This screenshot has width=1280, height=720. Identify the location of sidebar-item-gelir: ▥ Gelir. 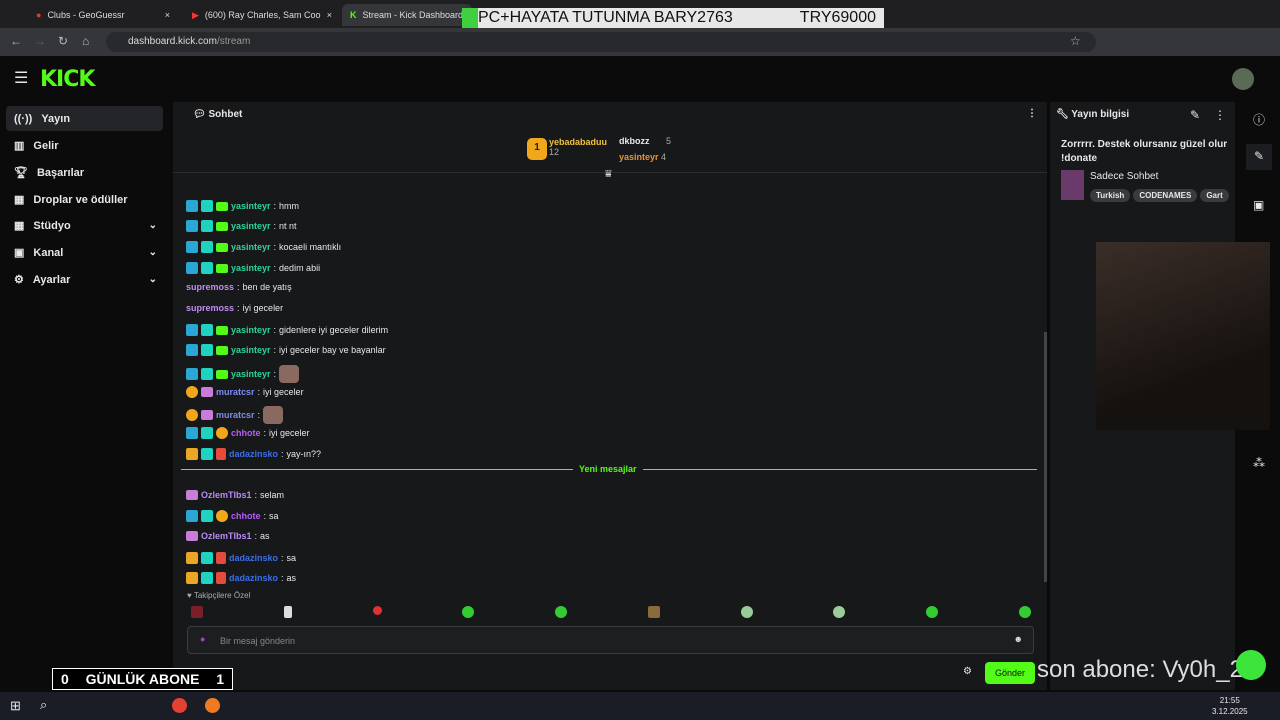
(84, 145).